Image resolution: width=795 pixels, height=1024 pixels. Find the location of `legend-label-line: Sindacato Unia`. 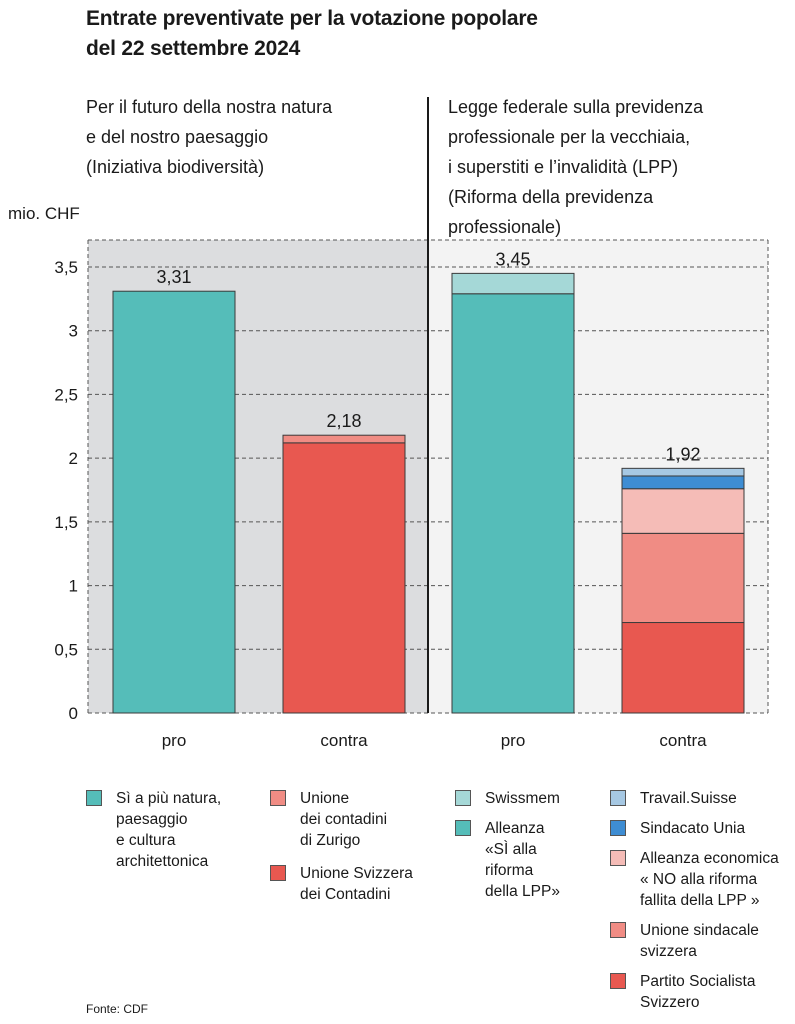

legend-label-line: Sindacato Unia is located at coordinates (693, 828).